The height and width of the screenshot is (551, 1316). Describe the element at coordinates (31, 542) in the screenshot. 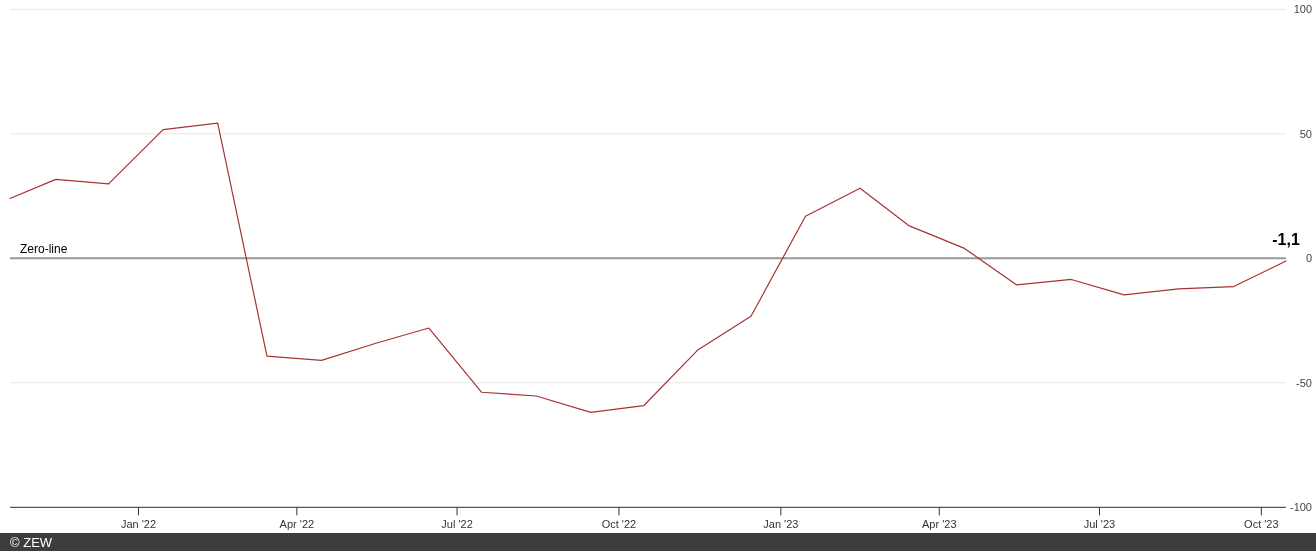

I see `text: © ZEW` at that location.